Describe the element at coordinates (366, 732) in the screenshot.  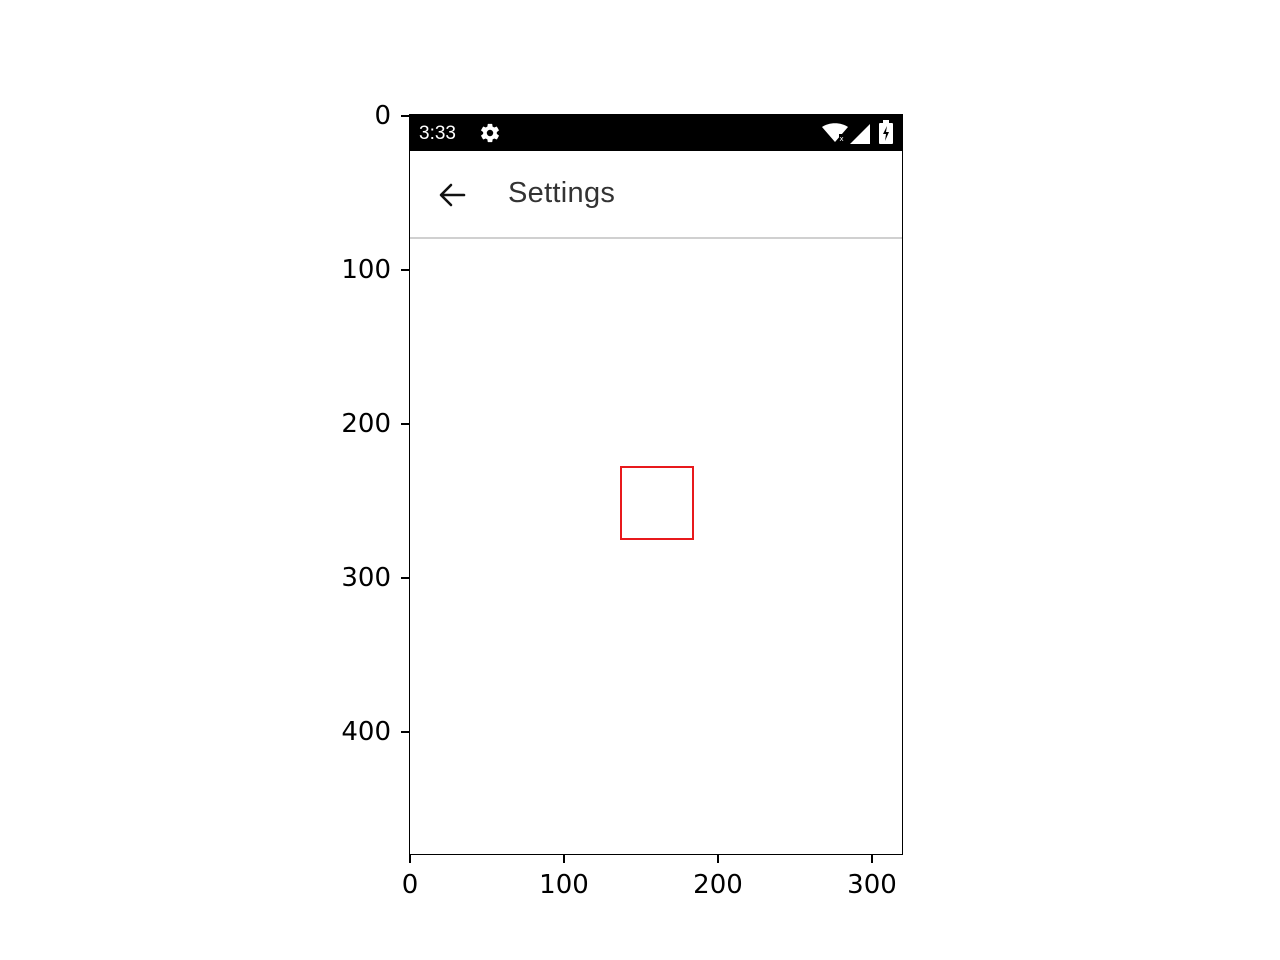
I see `y-tick-label: 400` at that location.